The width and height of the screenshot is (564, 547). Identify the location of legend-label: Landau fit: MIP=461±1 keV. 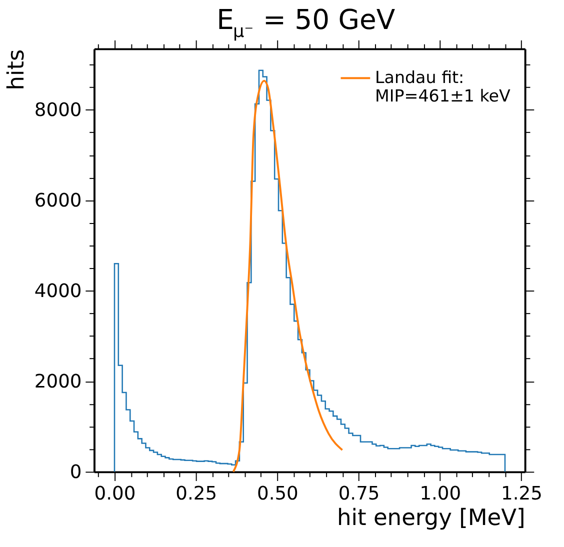
(443, 87).